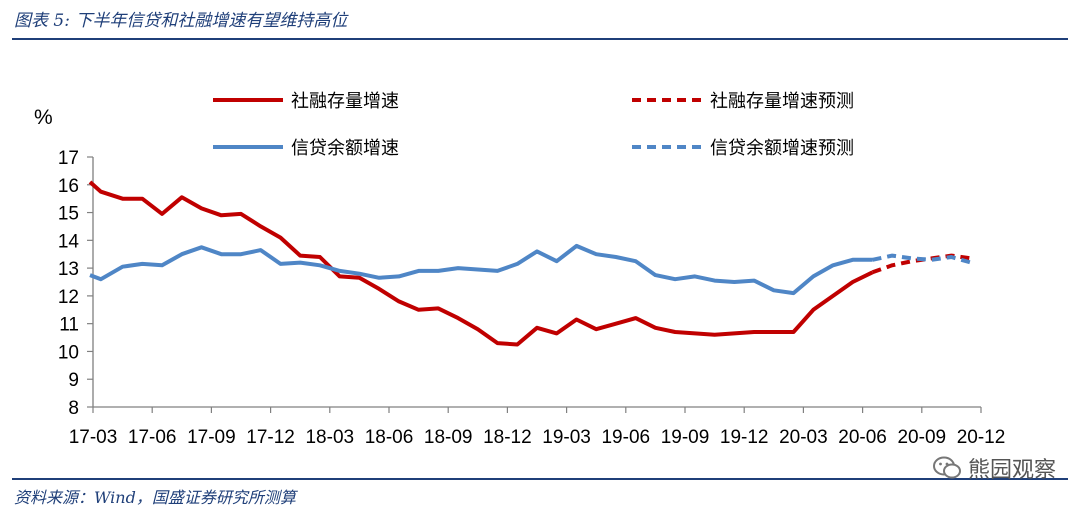 This screenshot has height=516, width=1080. What do you see at coordinates (73, 380) in the screenshot?
I see `y-tick-label: 9` at bounding box center [73, 380].